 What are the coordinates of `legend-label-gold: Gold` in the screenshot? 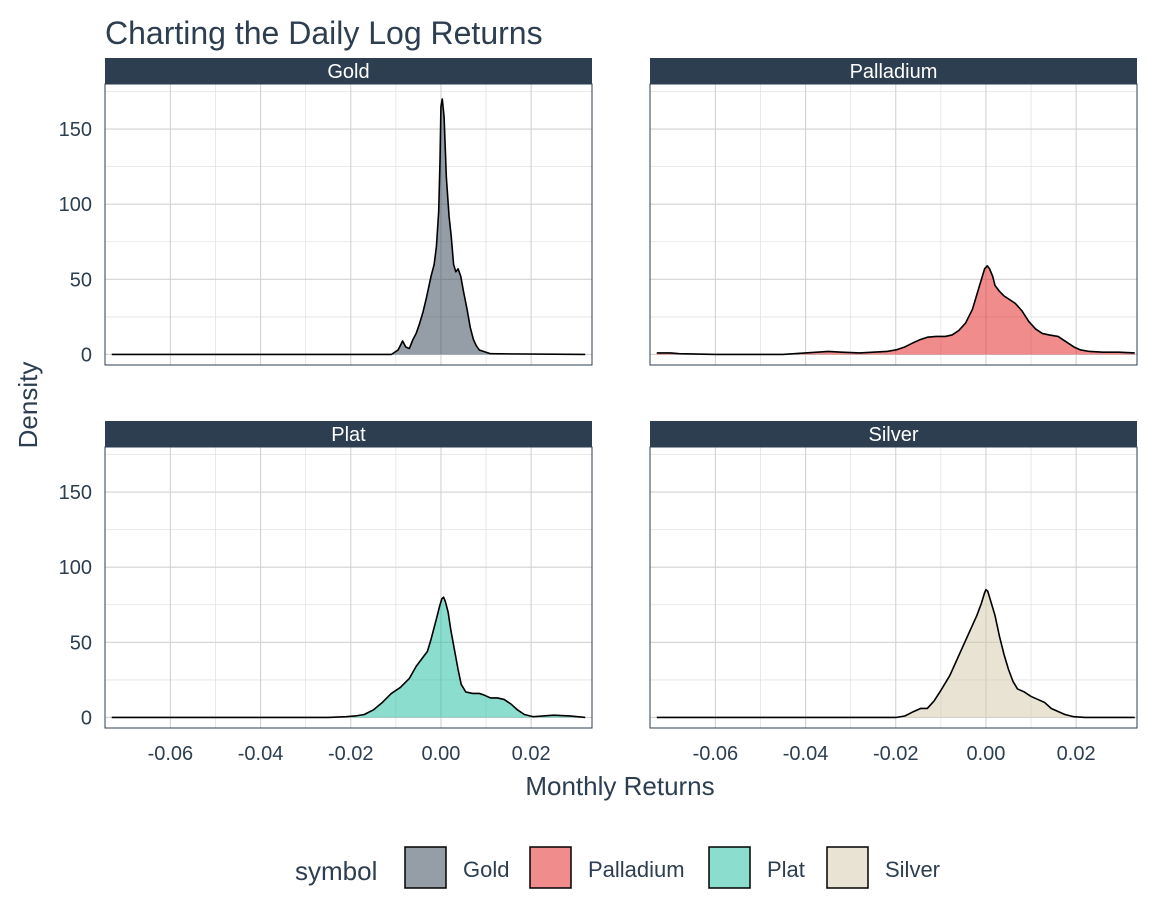 It's located at (486, 869).